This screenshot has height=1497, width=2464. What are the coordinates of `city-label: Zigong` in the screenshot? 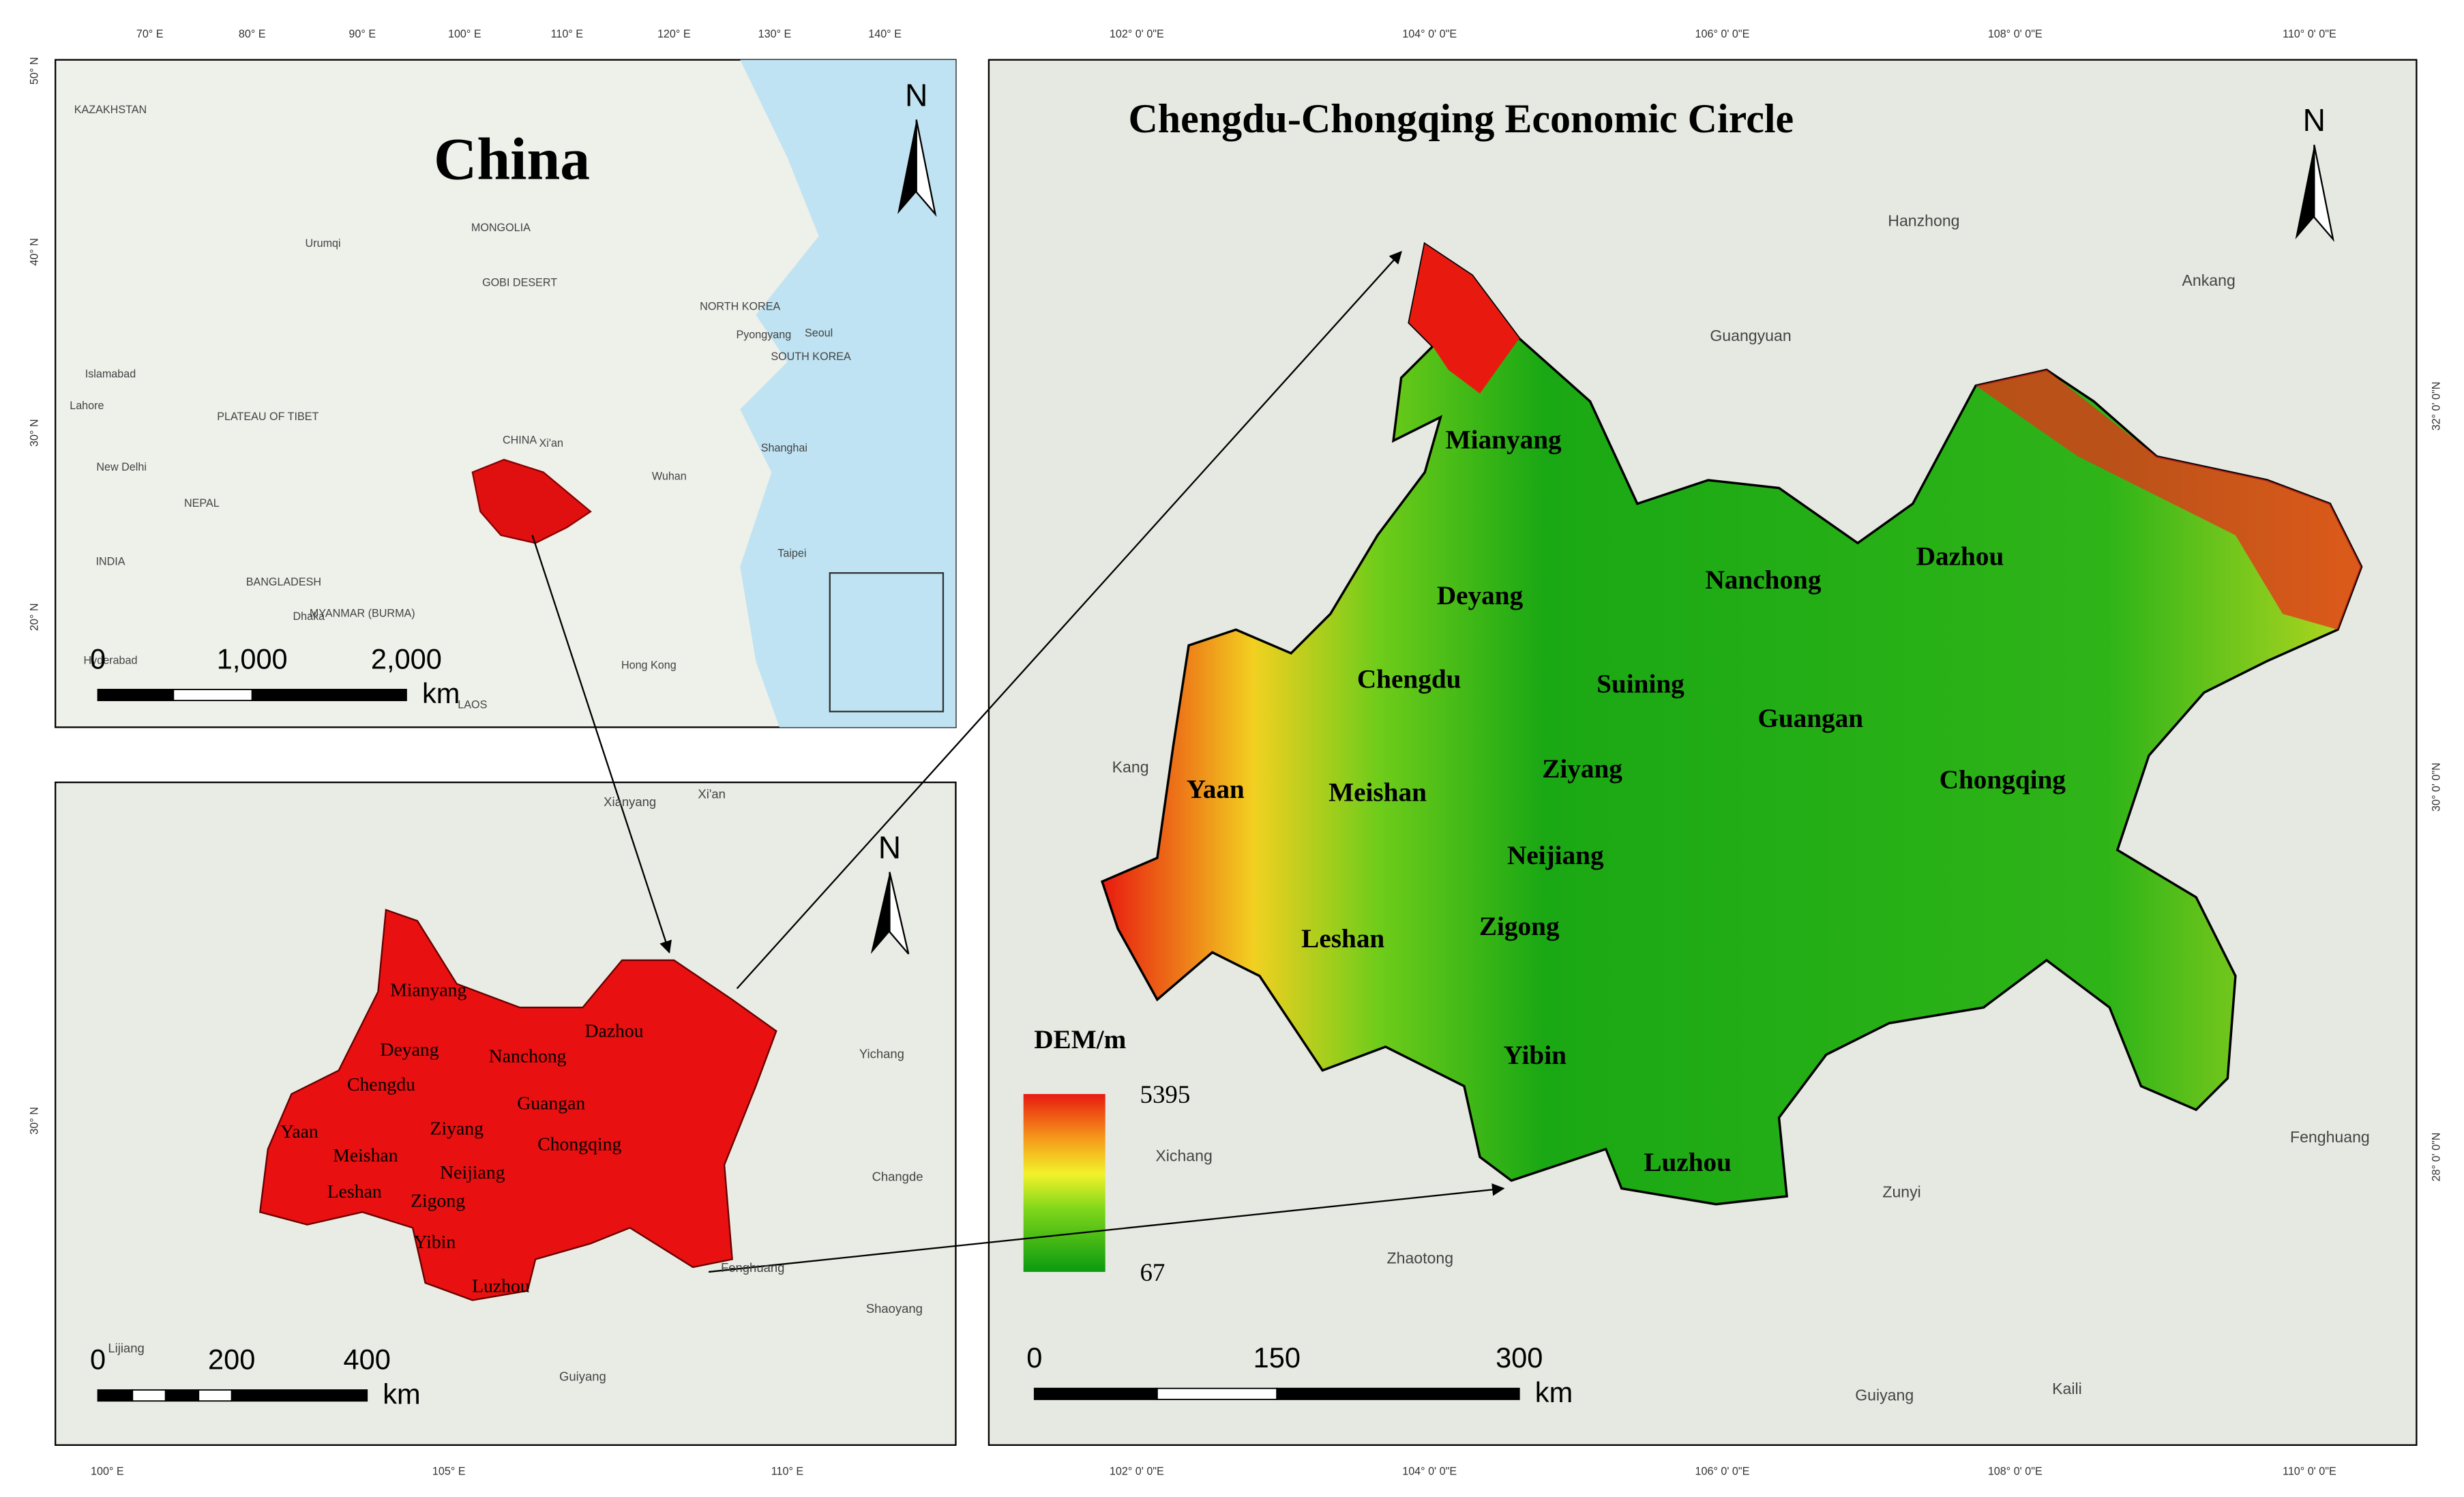 It's located at (1520, 927).